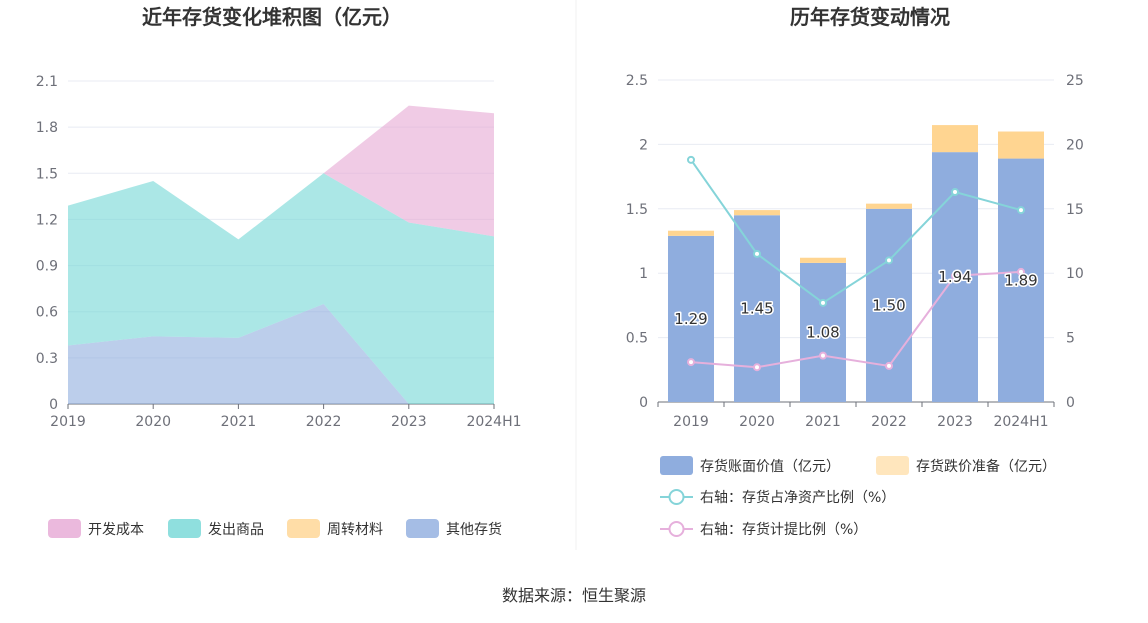 The width and height of the screenshot is (1148, 623). I want to click on bar-value-label-2: 1.08, so click(822, 332).